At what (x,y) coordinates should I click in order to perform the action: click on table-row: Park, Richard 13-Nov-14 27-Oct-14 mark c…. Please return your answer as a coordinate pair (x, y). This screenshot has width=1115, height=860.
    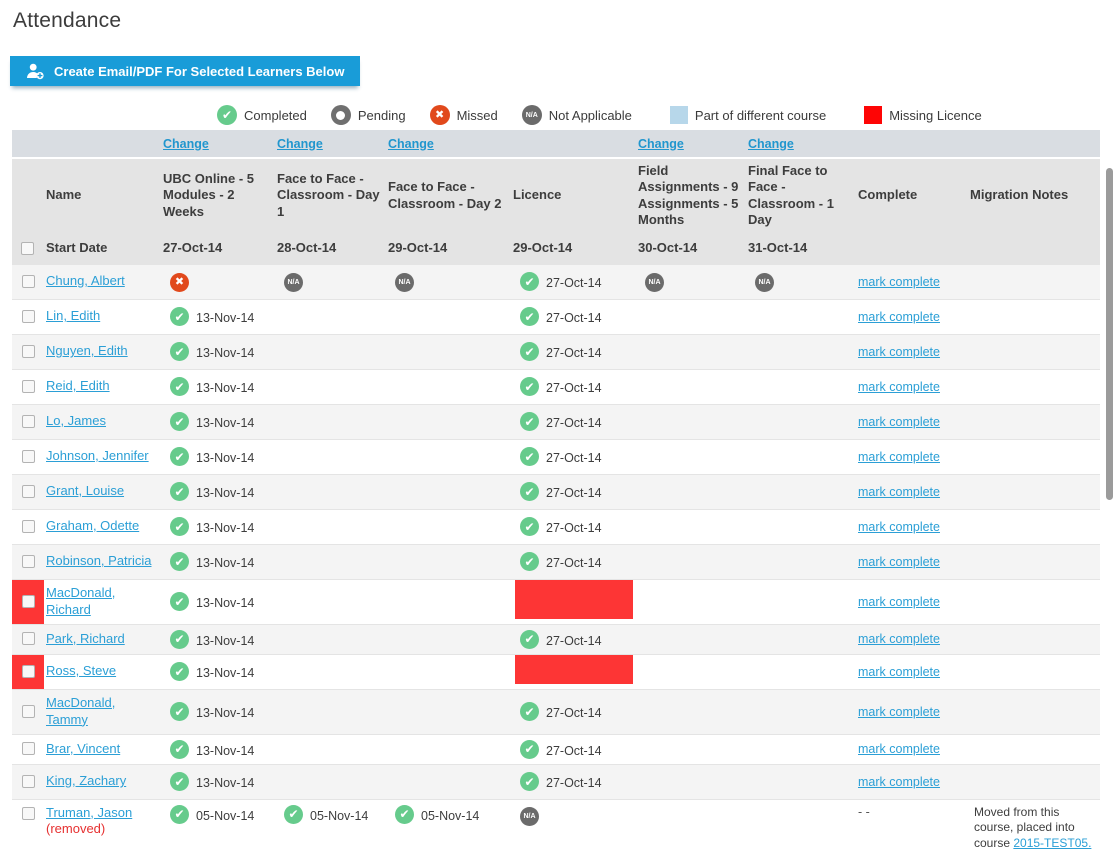
    Looking at the image, I should click on (556, 638).